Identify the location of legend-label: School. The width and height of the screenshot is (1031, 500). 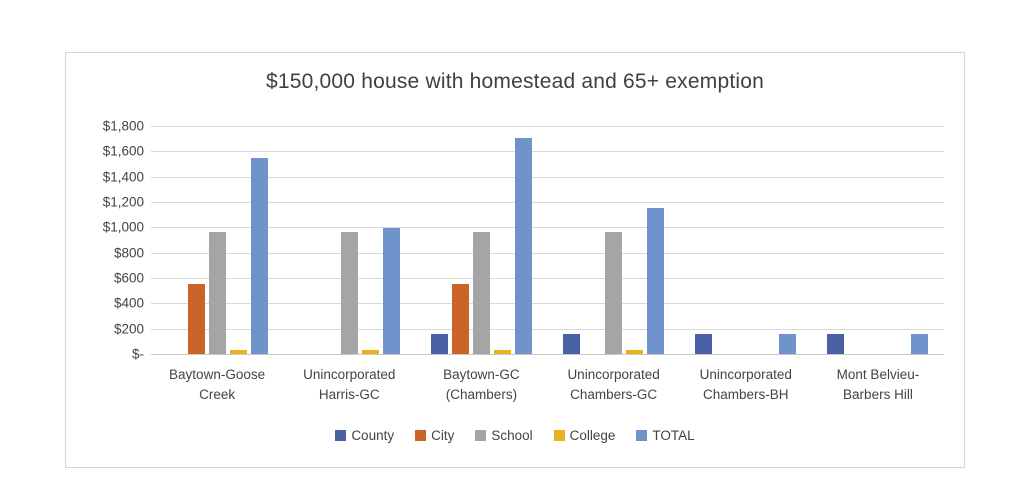
(512, 435).